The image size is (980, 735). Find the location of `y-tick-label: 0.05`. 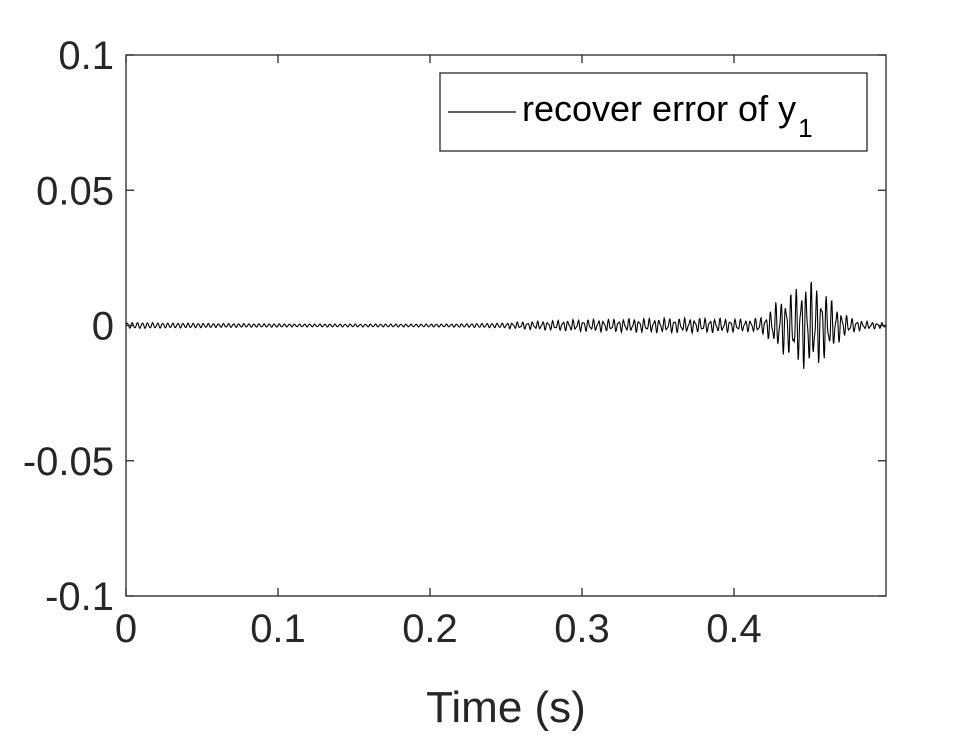

y-tick-label: 0.05 is located at coordinates (75, 191).